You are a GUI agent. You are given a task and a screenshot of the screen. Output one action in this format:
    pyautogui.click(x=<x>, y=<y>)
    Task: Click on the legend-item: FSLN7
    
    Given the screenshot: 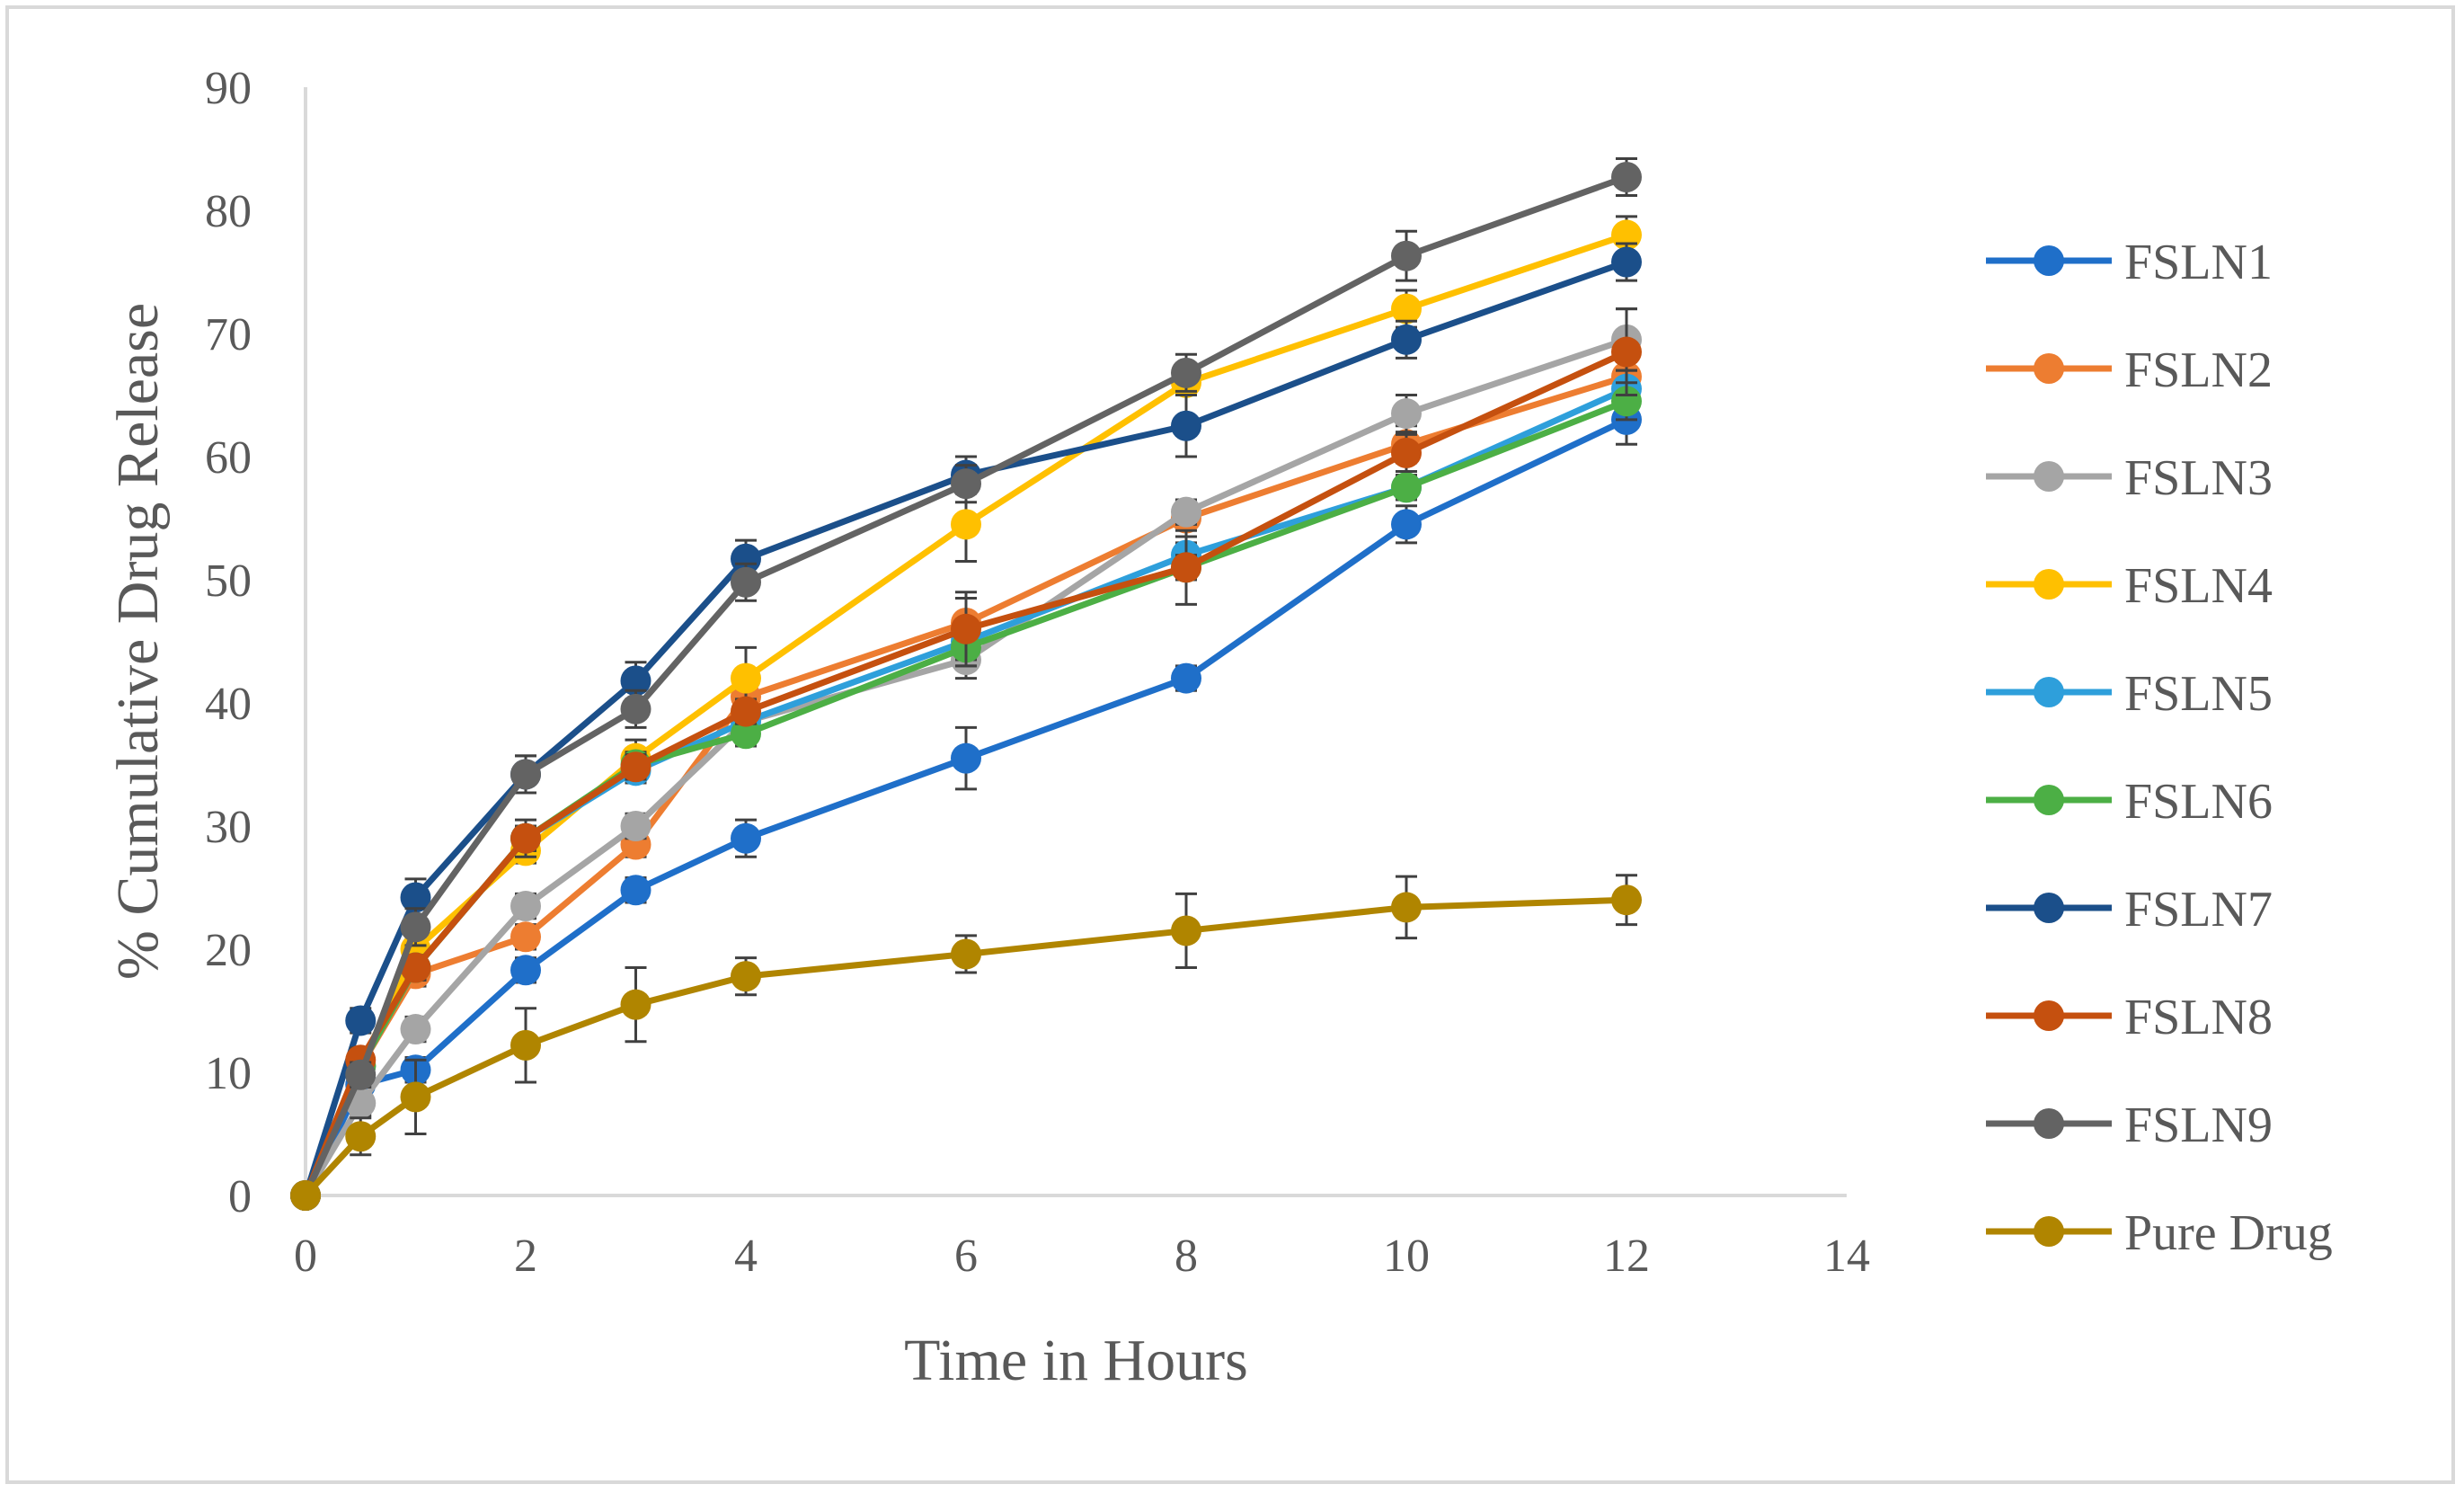 What is the action you would take?
    pyautogui.click(x=2129, y=910)
    